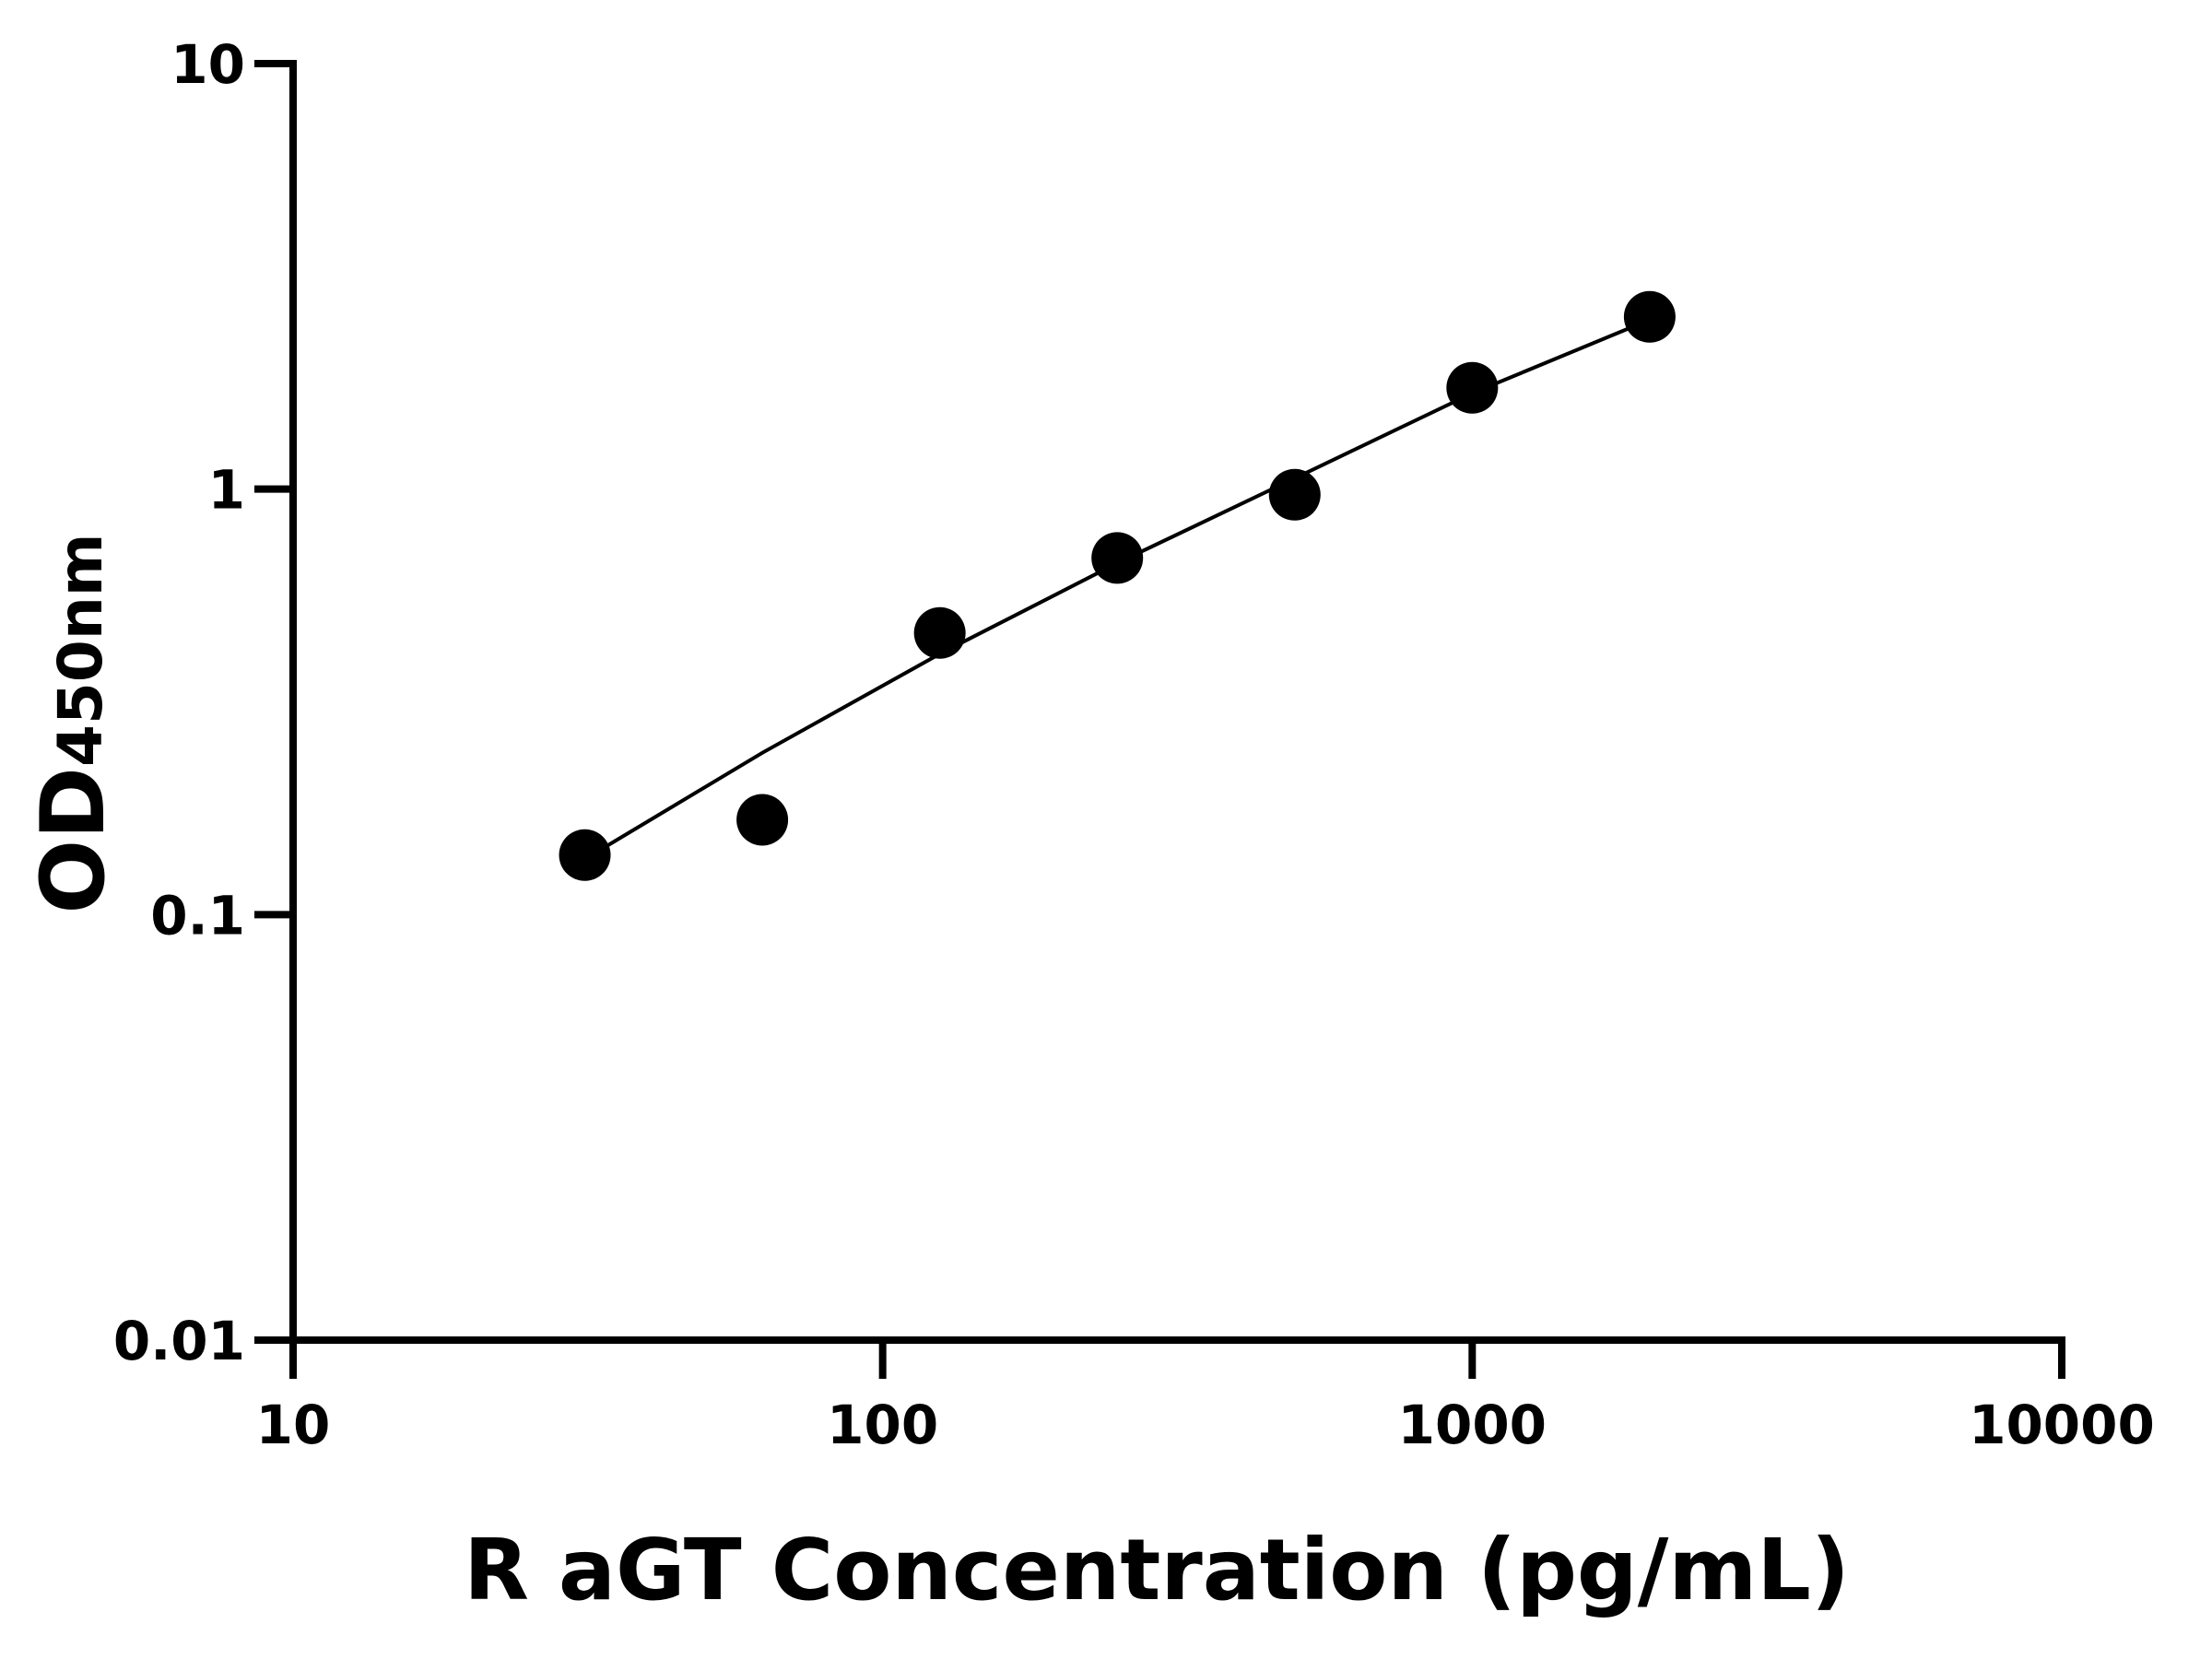  Describe the element at coordinates (179, 1341) in the screenshot. I see `y-tick-label: 0.01` at that location.